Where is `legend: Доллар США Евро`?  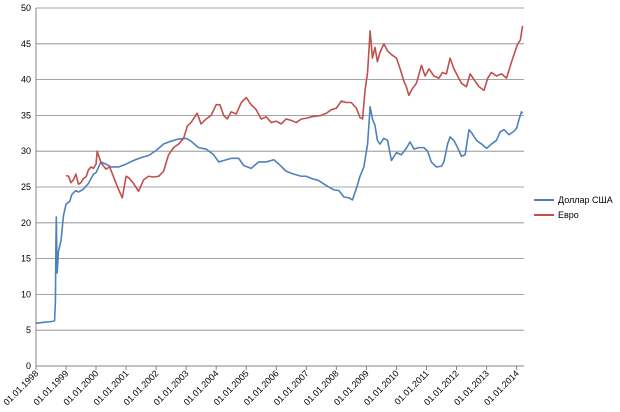
legend: Доллар США Евро is located at coordinates (573, 207).